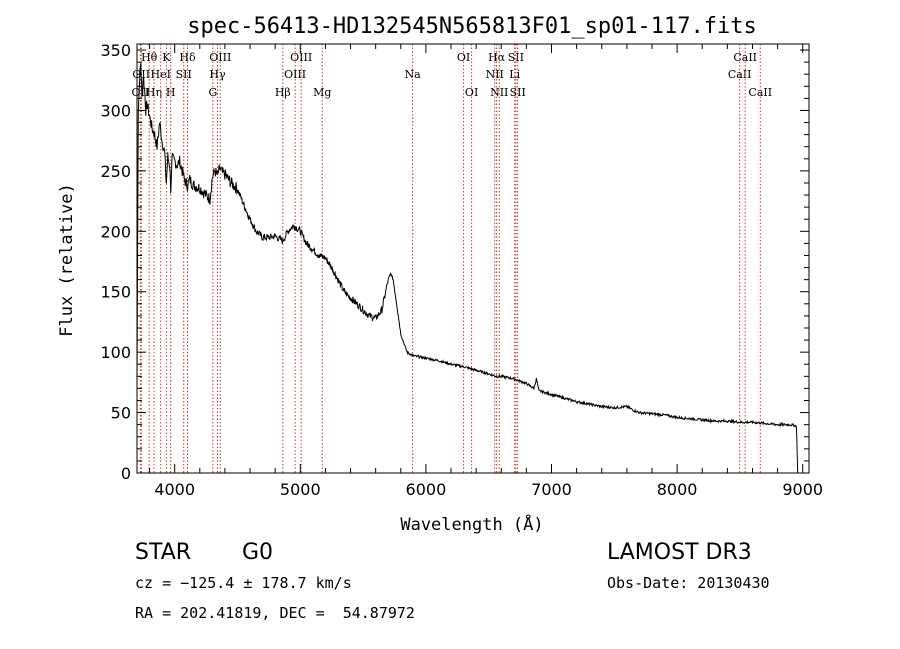 The image size is (900, 649). What do you see at coordinates (688, 583) in the screenshot?
I see `obs-date: Obs-Date: 20130430` at bounding box center [688, 583].